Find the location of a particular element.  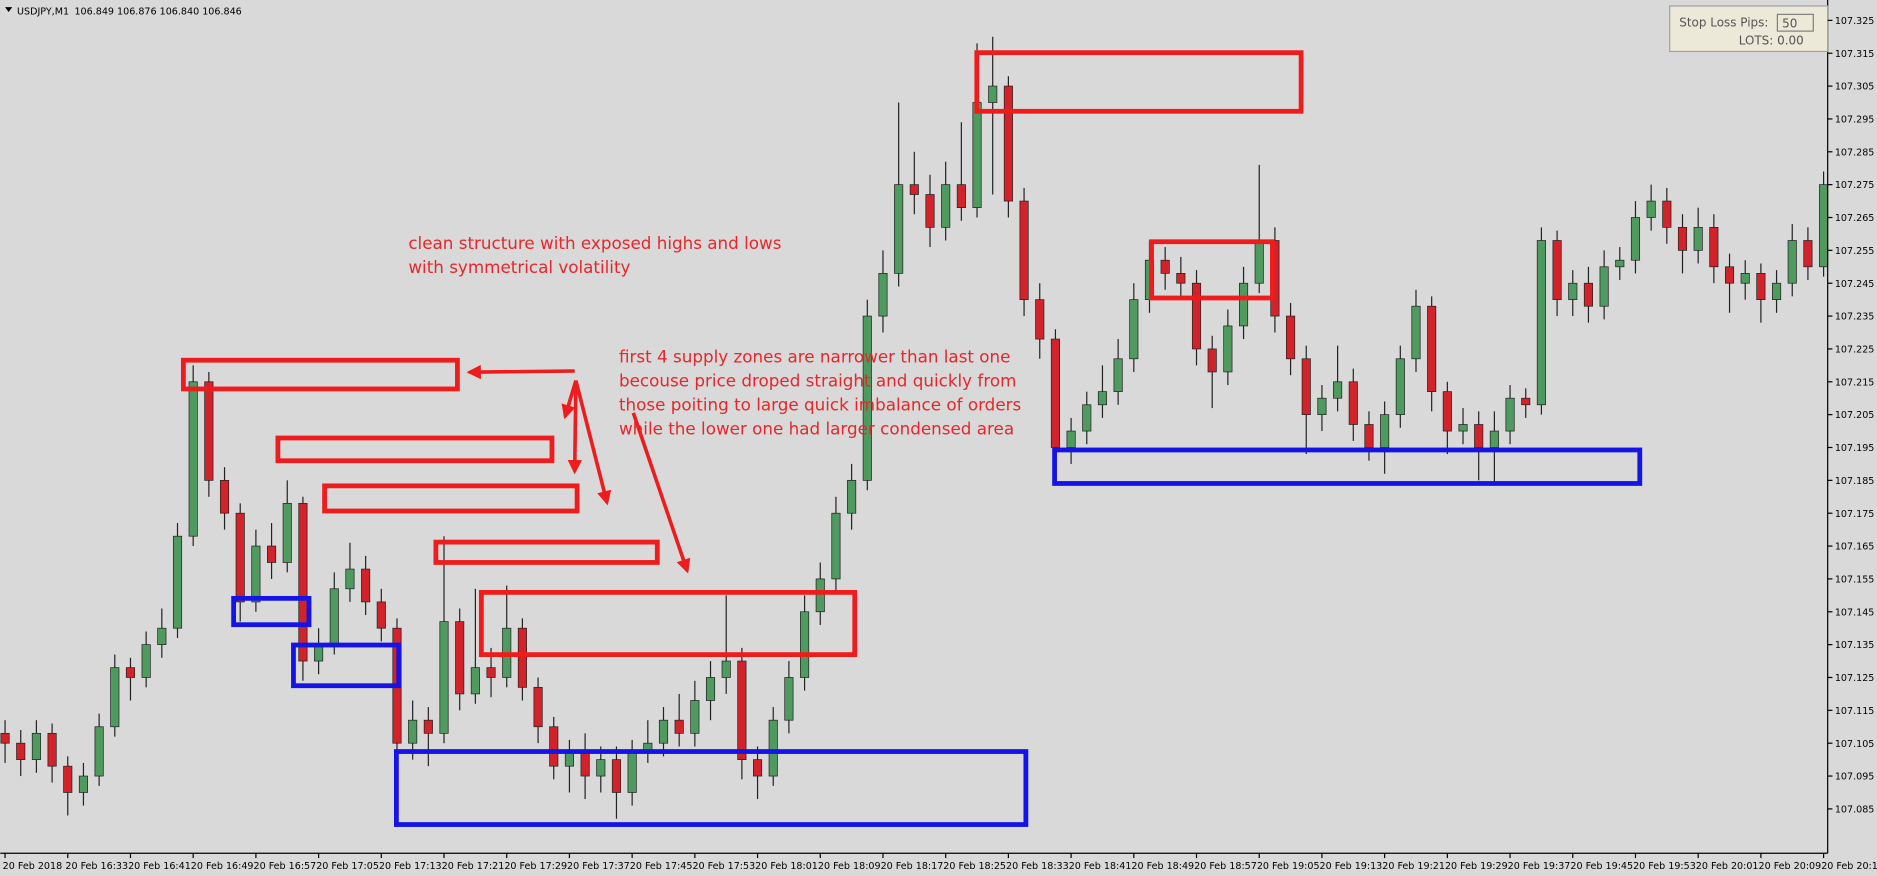

x-tick-label: 20 Feb 2018 is located at coordinates (33, 866).